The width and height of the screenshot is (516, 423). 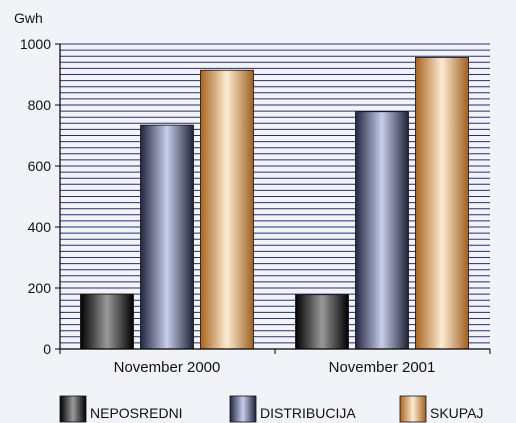 What do you see at coordinates (73, 409) in the screenshot?
I see `legend-swatch-neposredni` at bounding box center [73, 409].